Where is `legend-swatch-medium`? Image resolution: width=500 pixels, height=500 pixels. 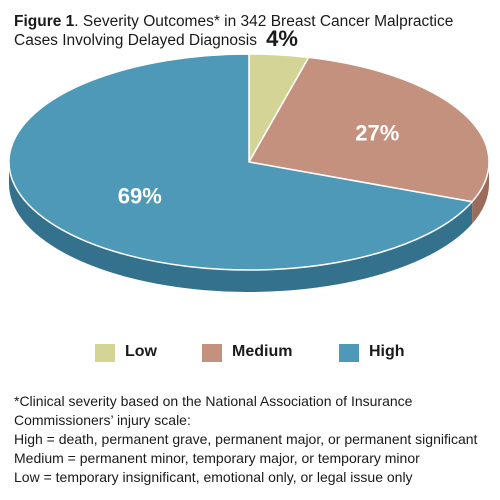 legend-swatch-medium is located at coordinates (212, 353).